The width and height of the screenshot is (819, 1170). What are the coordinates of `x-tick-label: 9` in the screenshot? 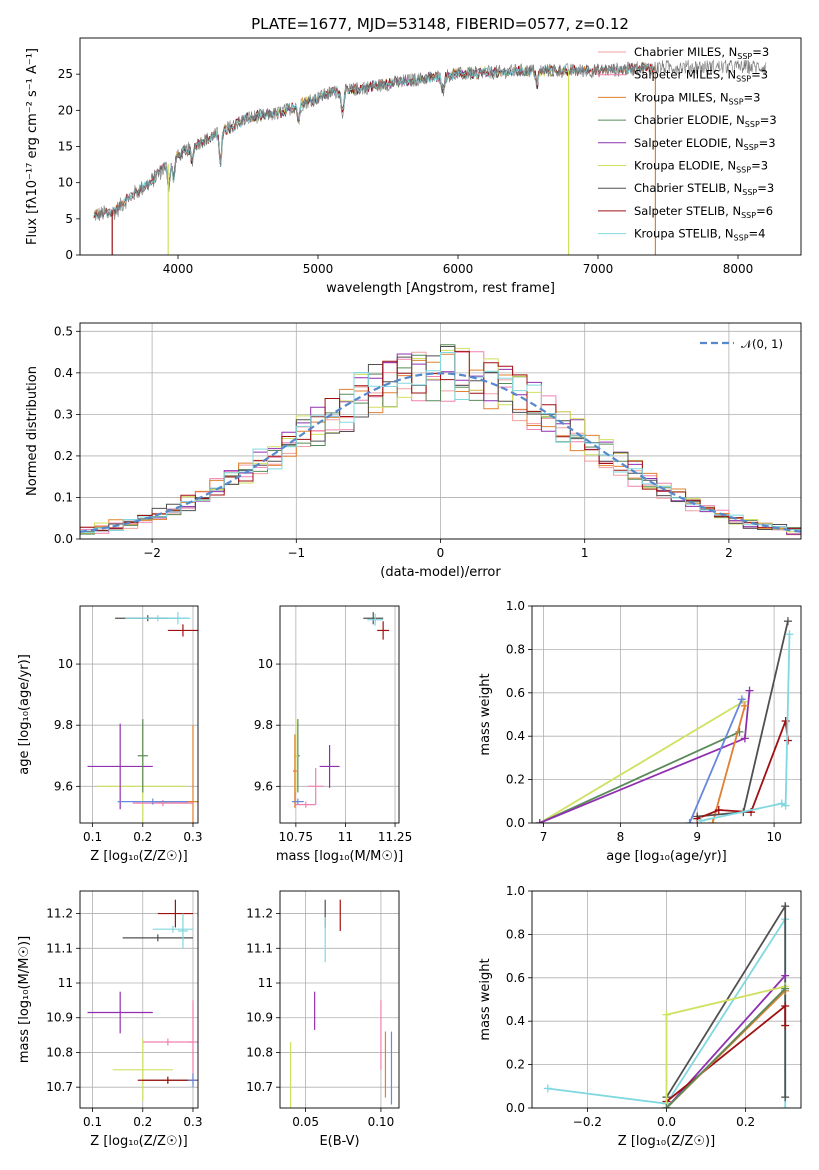 It's located at (697, 837).